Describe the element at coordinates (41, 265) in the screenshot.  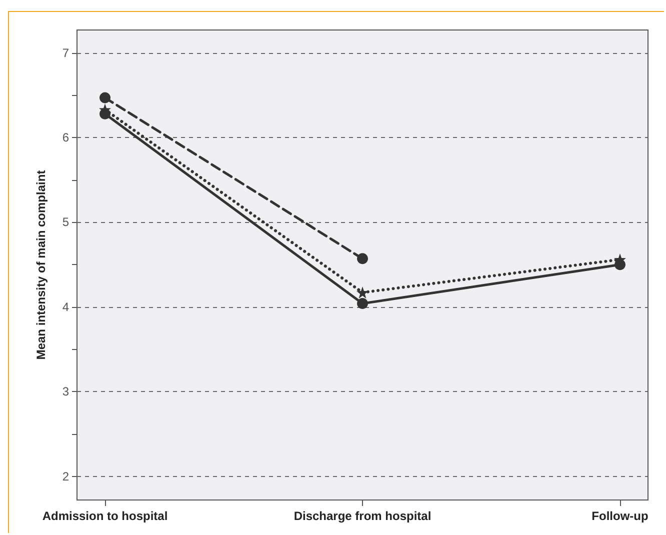
I see `y-axis-title: Mean intensity of main complaint` at that location.